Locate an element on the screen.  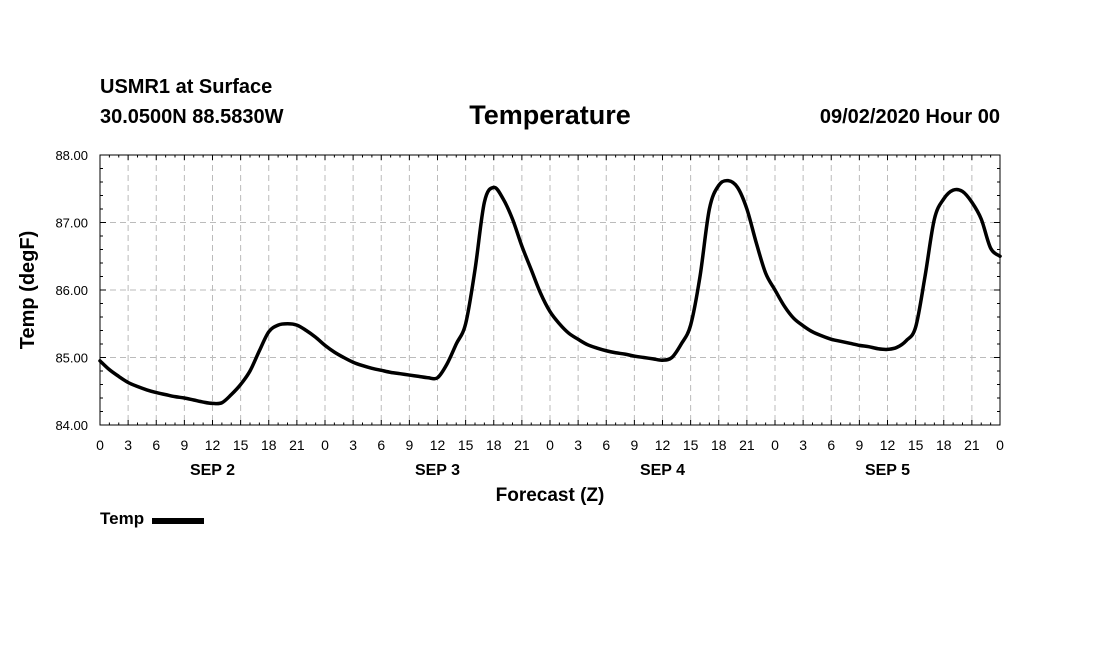
chart-title: Temperature is located at coordinates (550, 115).